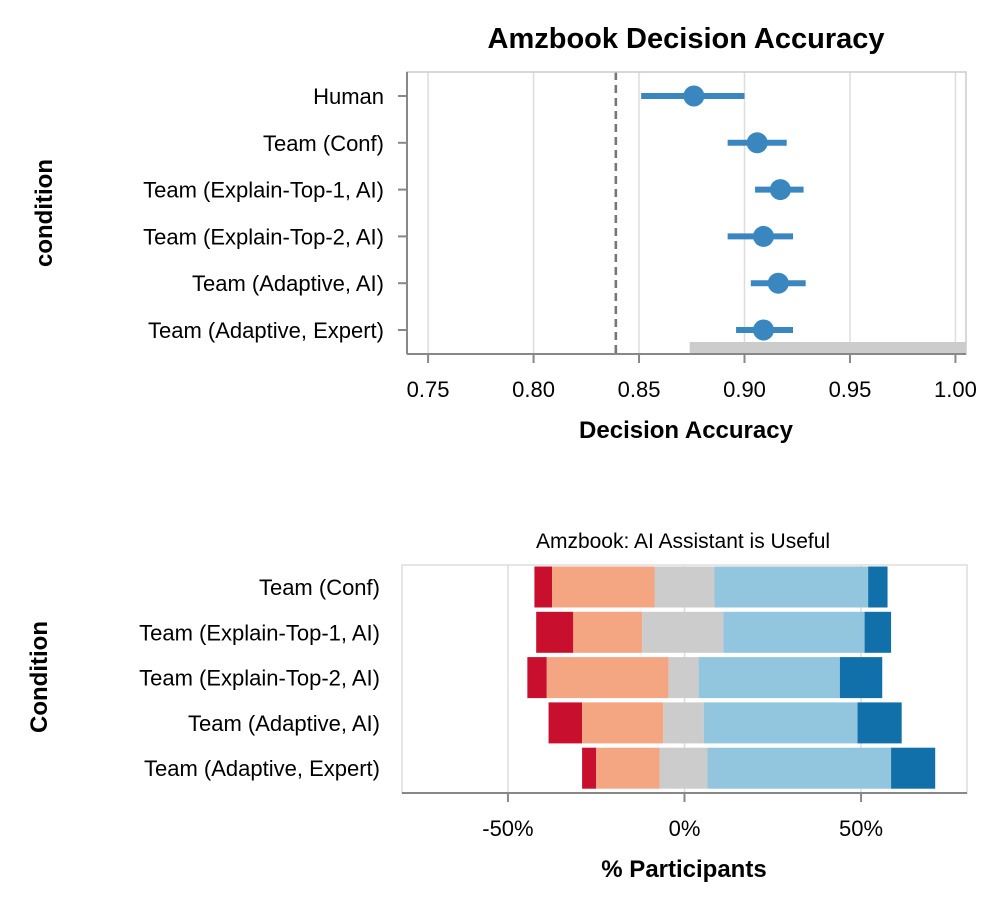  I want to click on chart2-x-tick-labels: -50% 0% 50%, so click(682, 828).